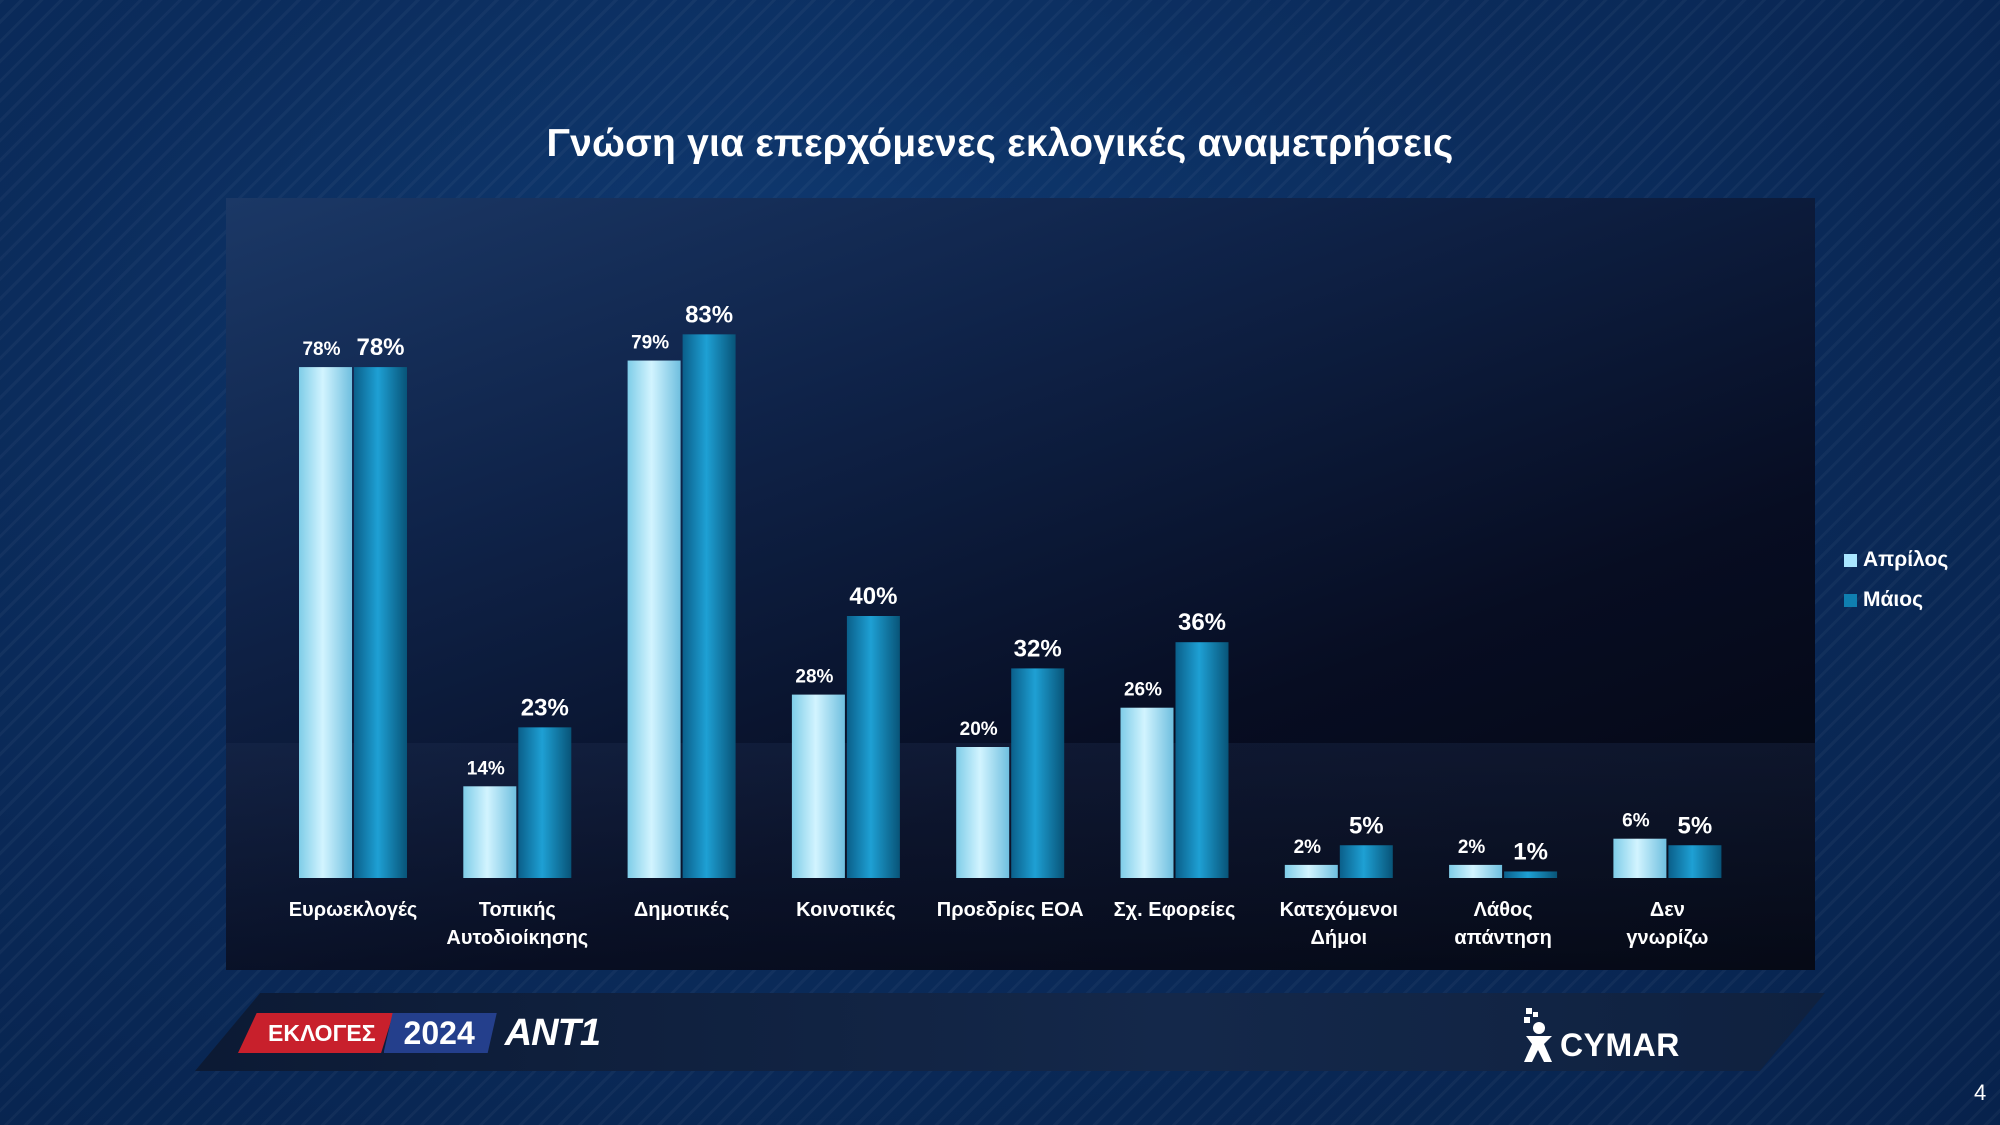  I want to click on legend-item-april: Απρίλος, so click(1896, 560).